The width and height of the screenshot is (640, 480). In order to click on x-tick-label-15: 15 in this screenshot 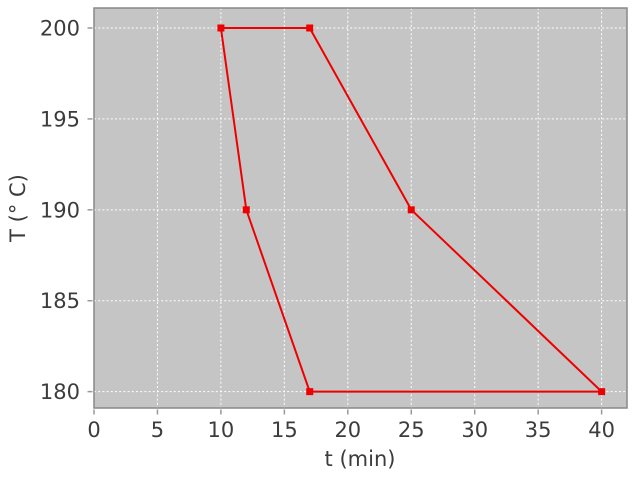, I will do `click(284, 430)`.